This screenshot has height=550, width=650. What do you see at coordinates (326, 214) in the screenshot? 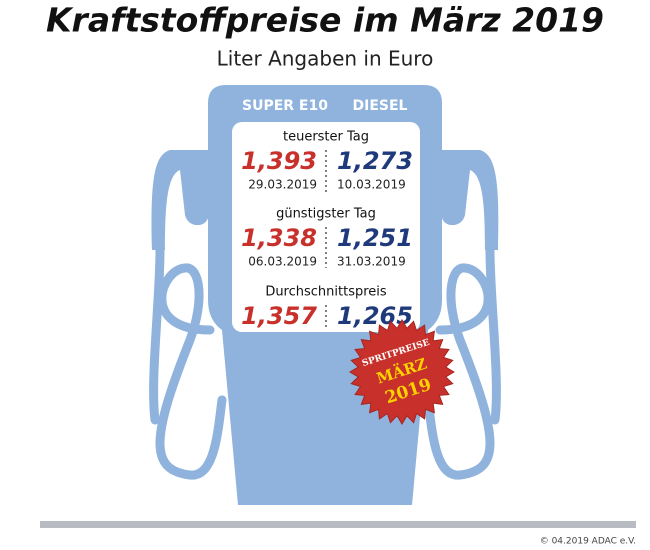
I see `section-label: günstigster Tag` at bounding box center [326, 214].